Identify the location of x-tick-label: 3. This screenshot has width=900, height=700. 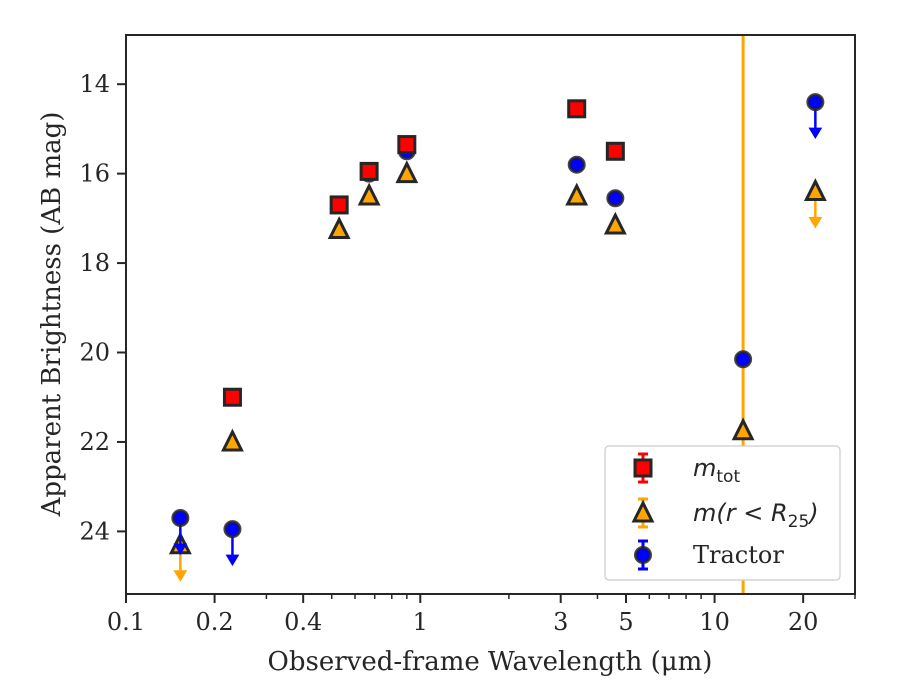
(560, 622).